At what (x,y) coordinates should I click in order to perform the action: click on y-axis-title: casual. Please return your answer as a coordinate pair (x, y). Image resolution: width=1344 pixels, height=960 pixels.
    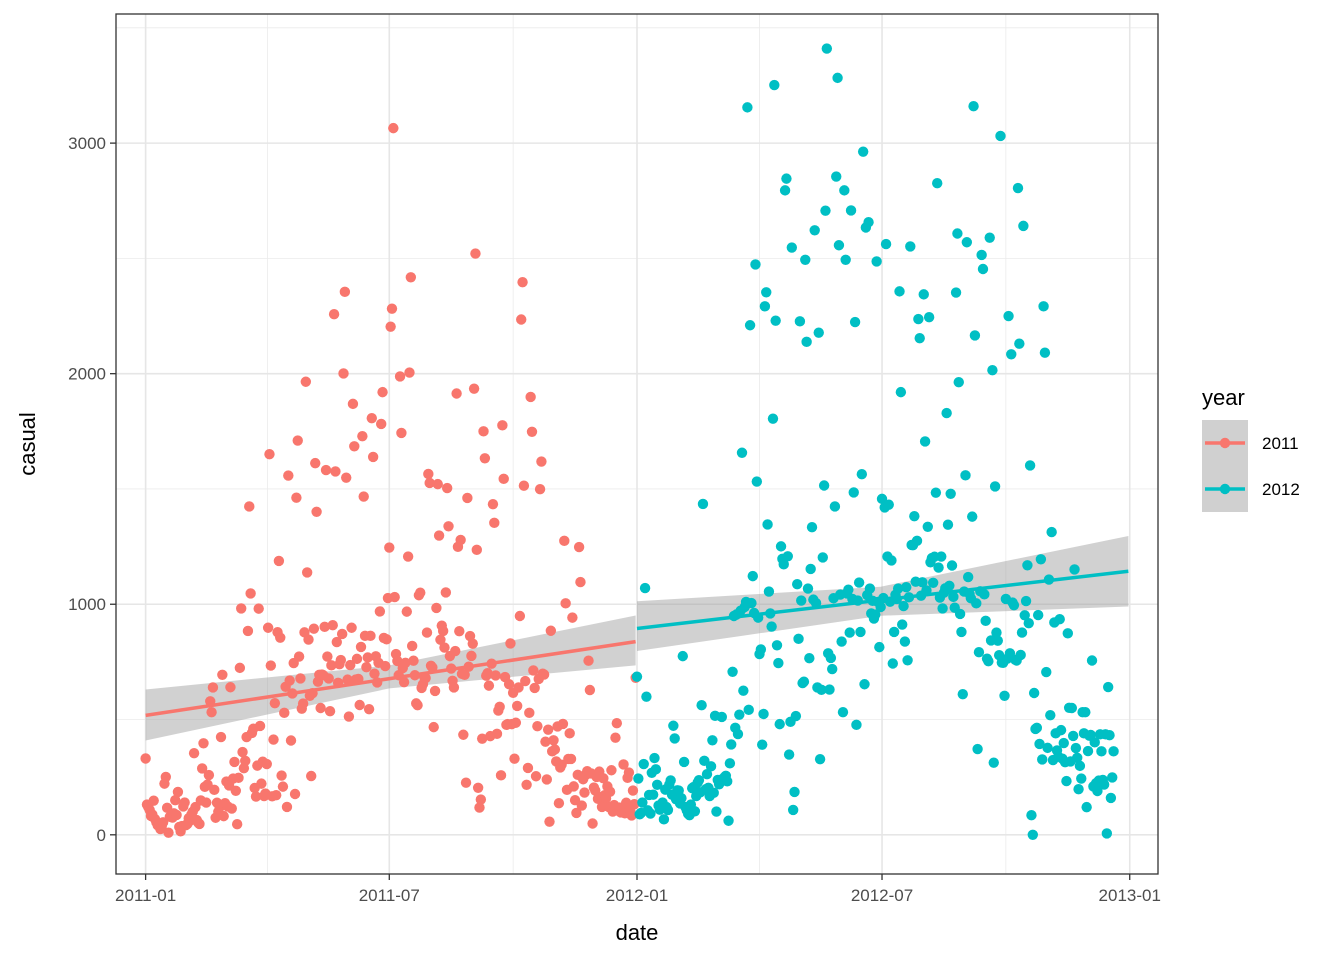
    Looking at the image, I should click on (27, 444).